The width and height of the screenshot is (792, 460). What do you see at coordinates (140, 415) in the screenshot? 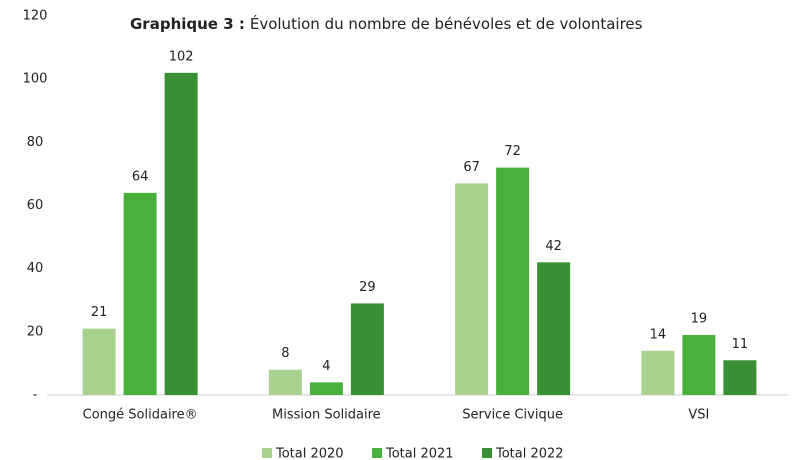
I see `x-tick-label: Congé Solidaire®` at bounding box center [140, 415].